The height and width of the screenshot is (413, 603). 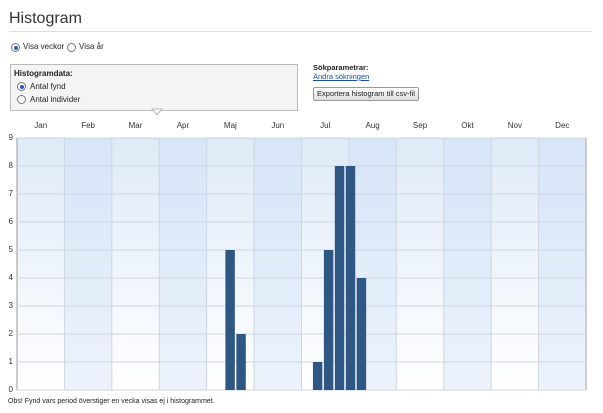 I want to click on radio-label: Antal fynd, so click(x=48, y=86).